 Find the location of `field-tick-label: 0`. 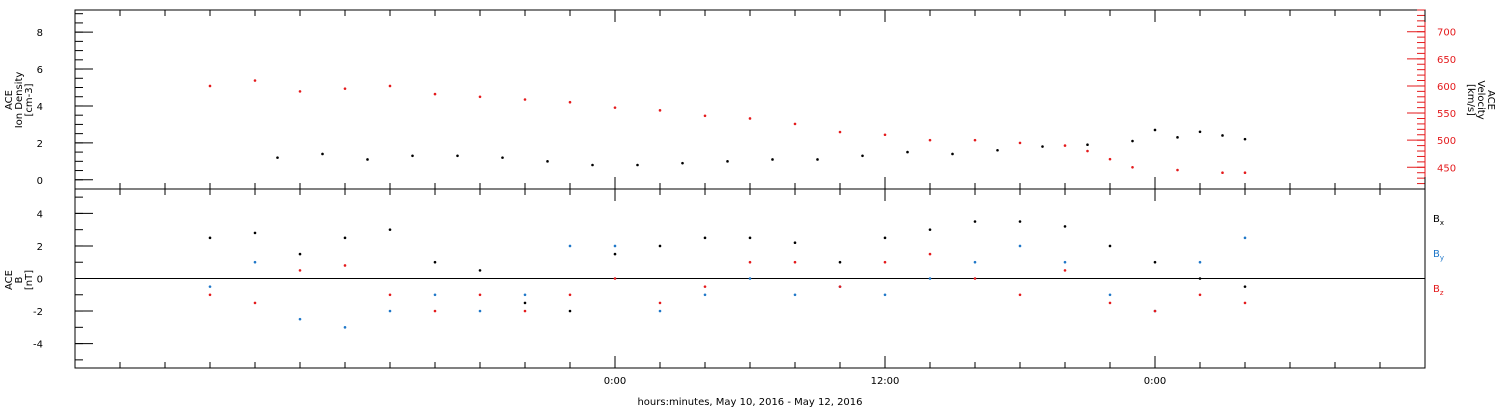

field-tick-label: 0 is located at coordinates (40, 280).